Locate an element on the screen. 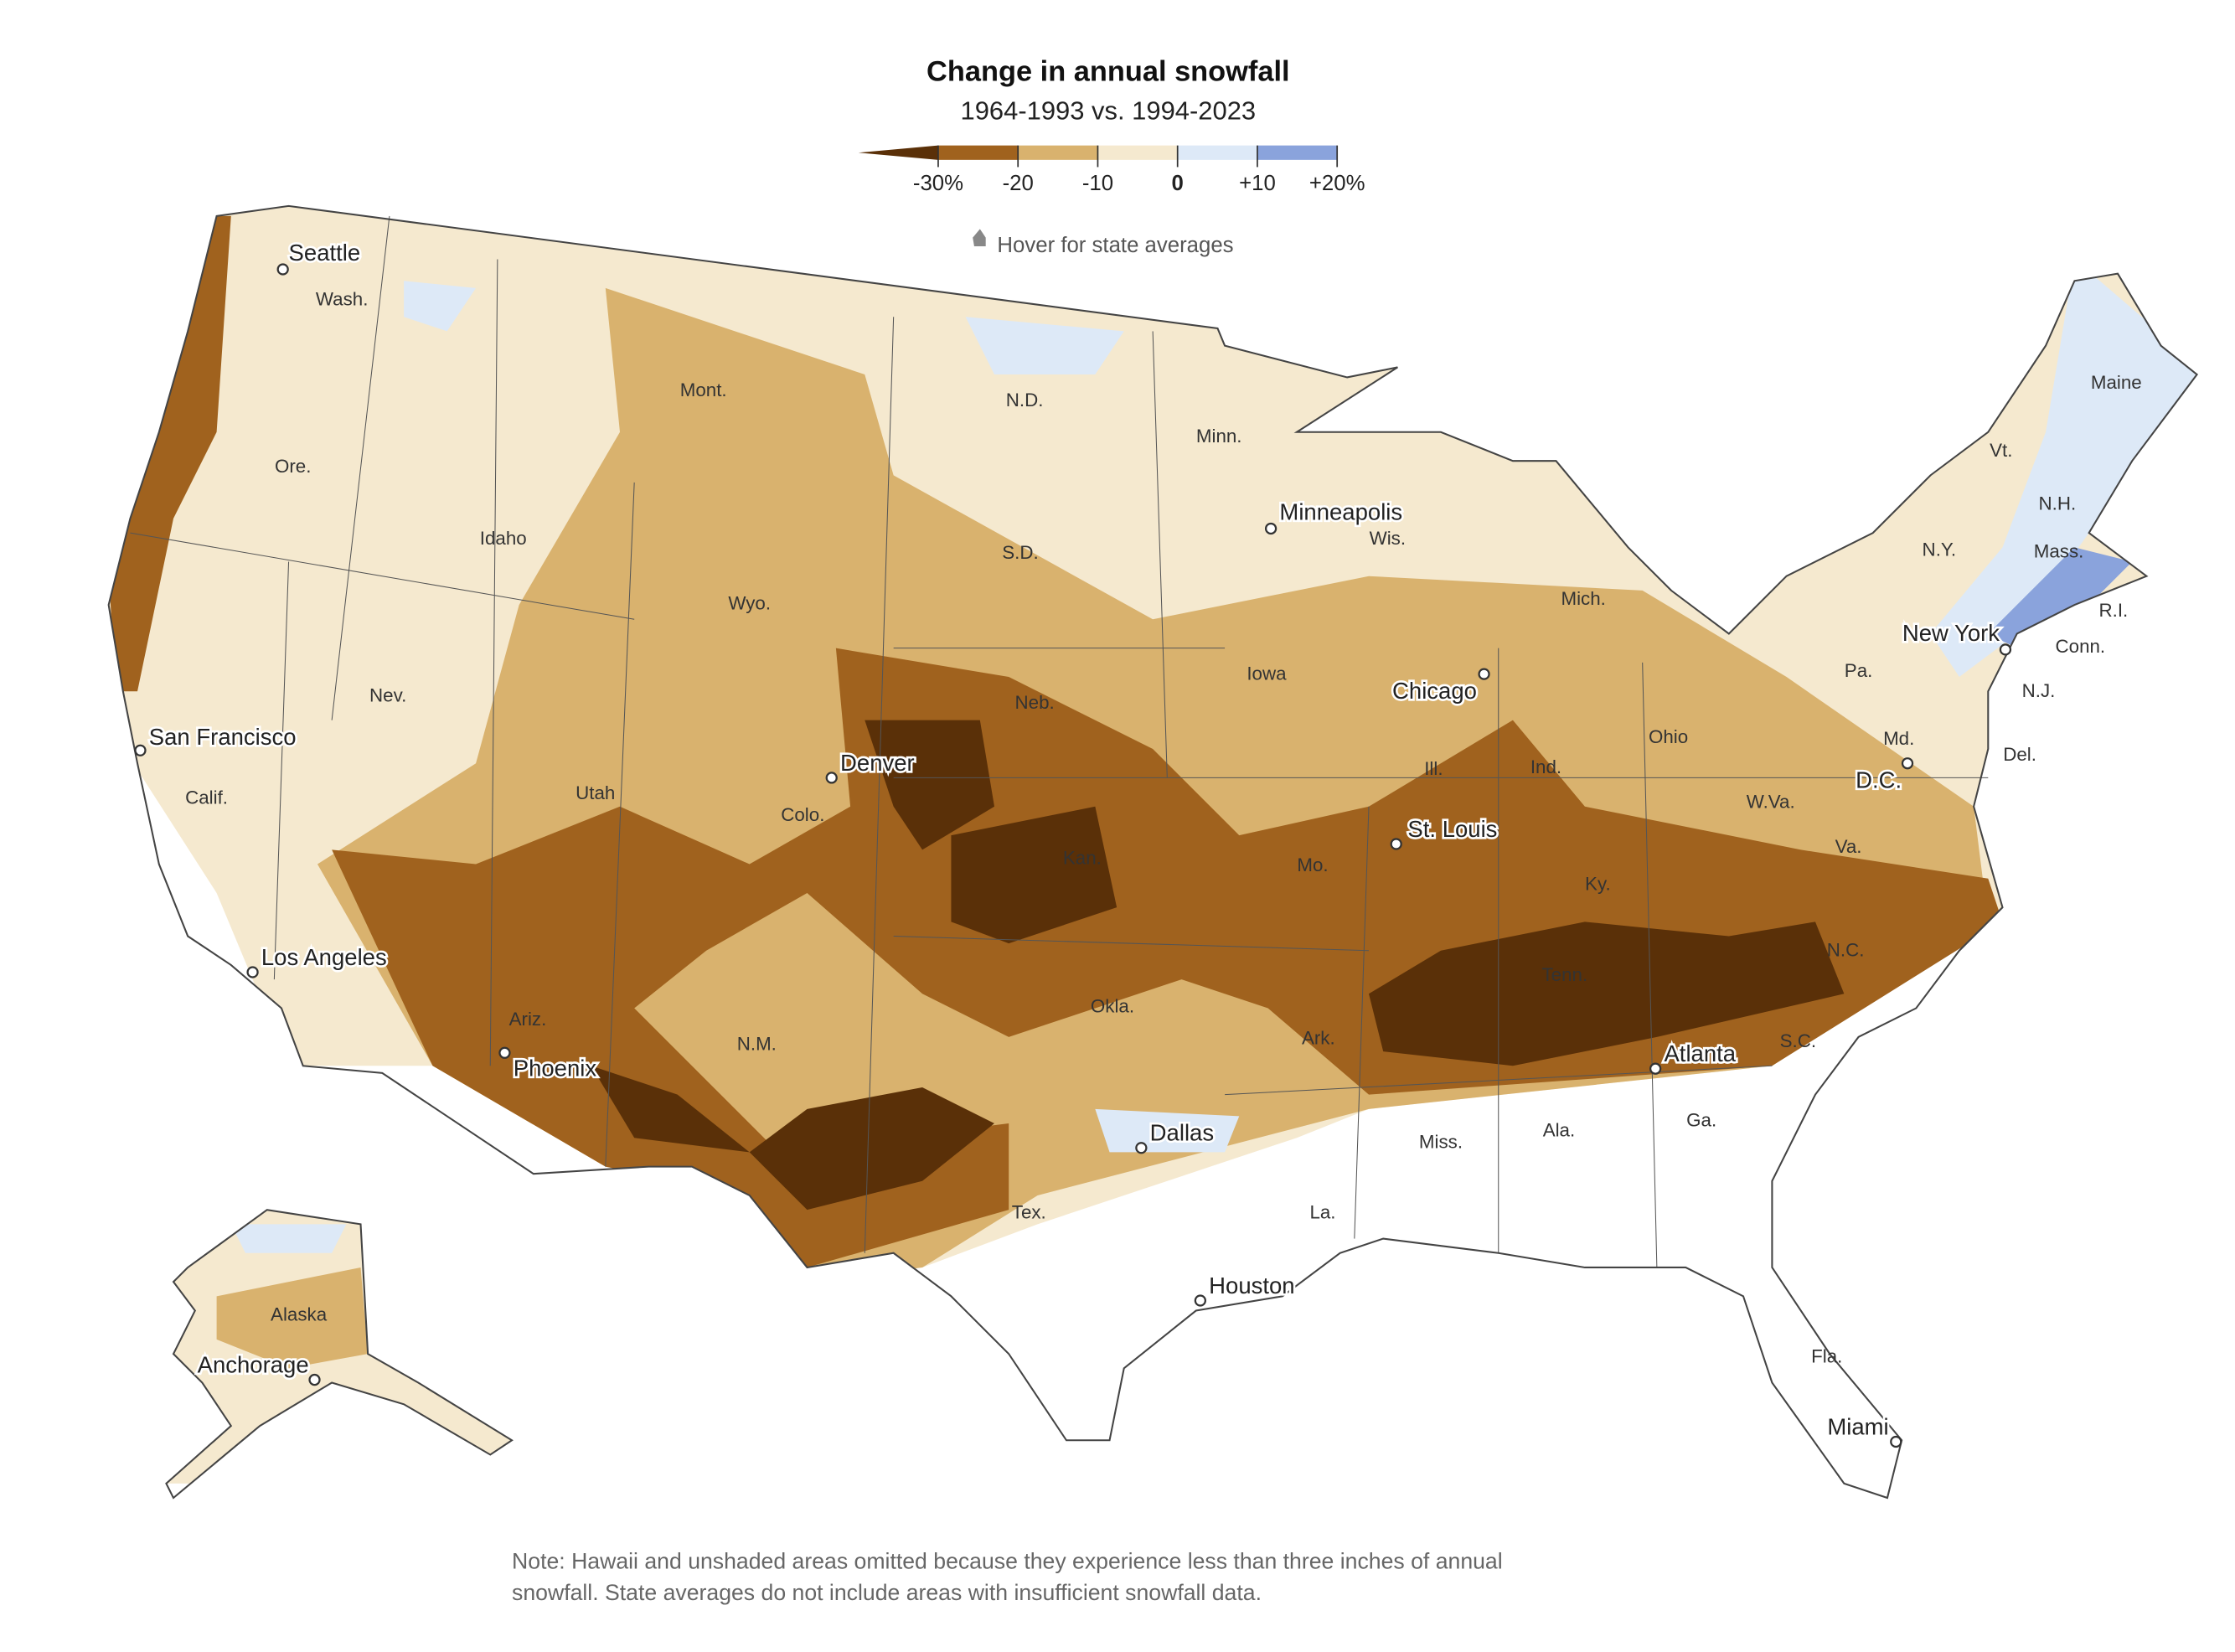 Image resolution: width=2235 pixels, height=1652 pixels. state-label: Kan. is located at coordinates (1082, 859).